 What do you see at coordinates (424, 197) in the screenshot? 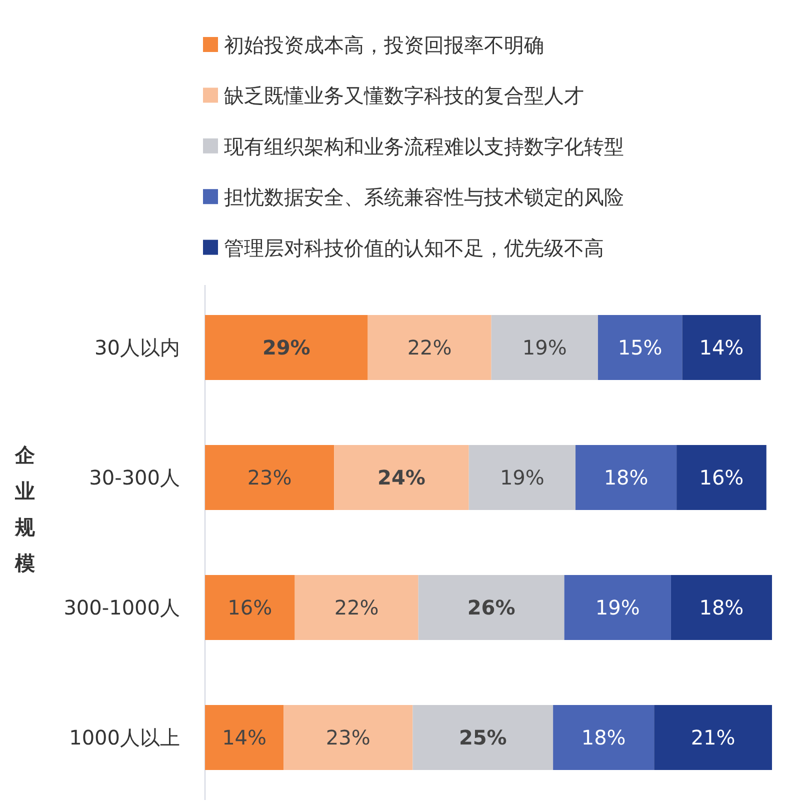
I see `legend-label: 担忧数据安全、系统兼容性与技术锁定的风险` at bounding box center [424, 197].